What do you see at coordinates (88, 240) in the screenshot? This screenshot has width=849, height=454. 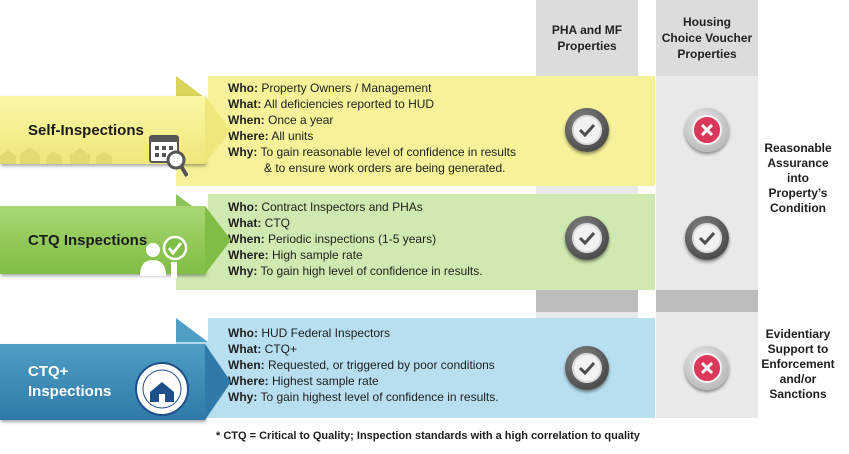 I see `ctq-inspections-title: CTQ Inspections` at bounding box center [88, 240].